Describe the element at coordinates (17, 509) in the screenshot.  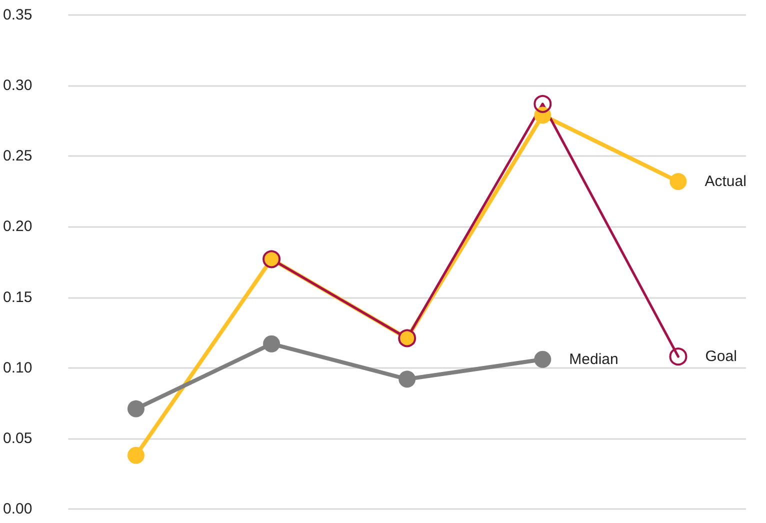
I see `y-tick-label: 0.00` at that location.